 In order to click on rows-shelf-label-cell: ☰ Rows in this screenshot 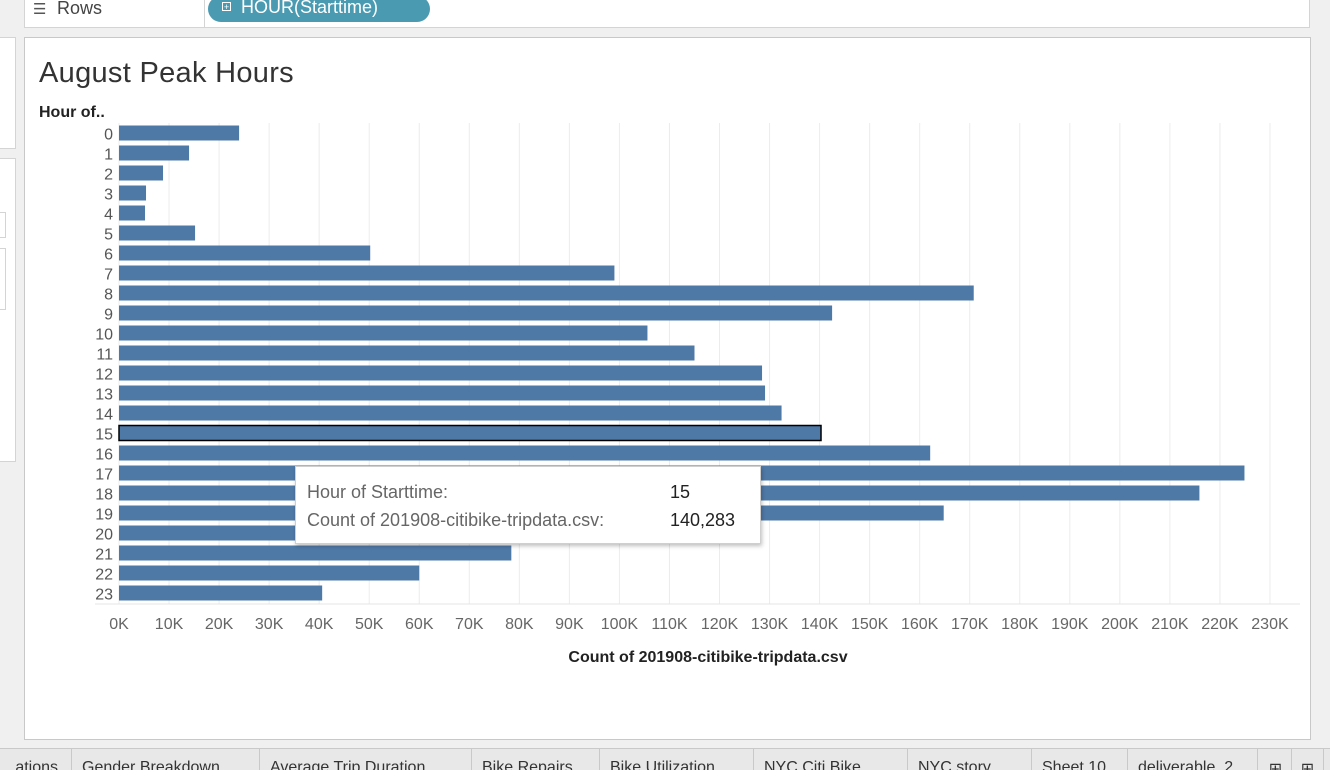, I will do `click(115, 13)`.